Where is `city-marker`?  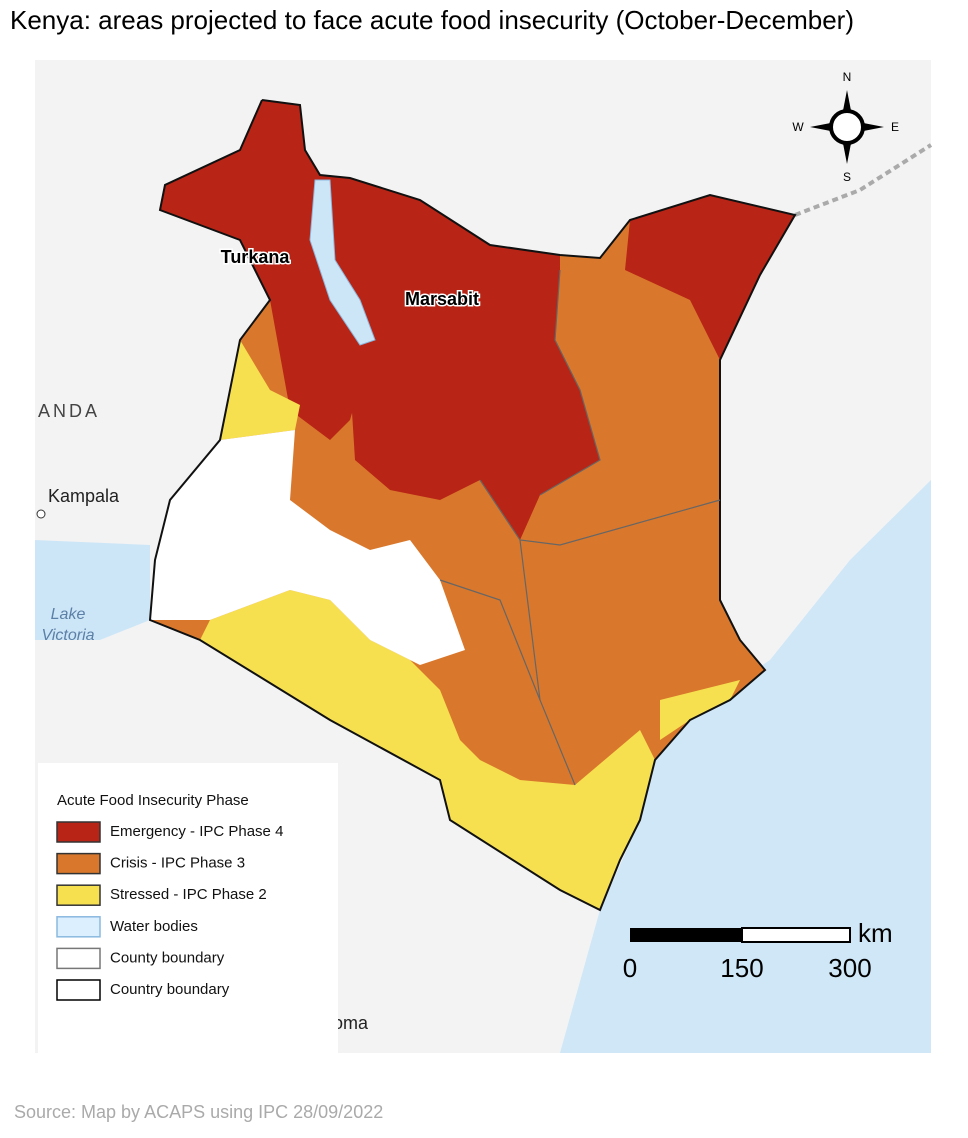 city-marker is located at coordinates (41, 514).